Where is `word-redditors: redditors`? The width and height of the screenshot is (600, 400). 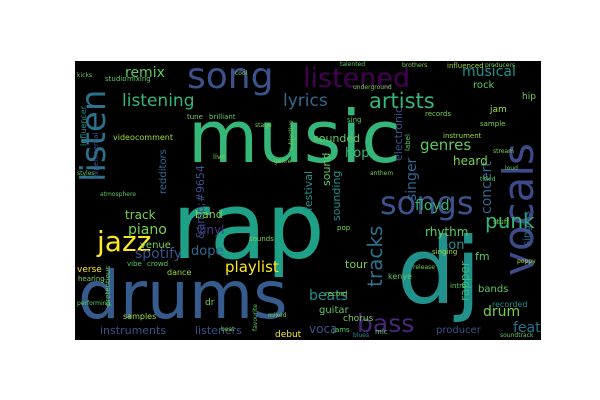
word-redditors: redditors is located at coordinates (163, 171).